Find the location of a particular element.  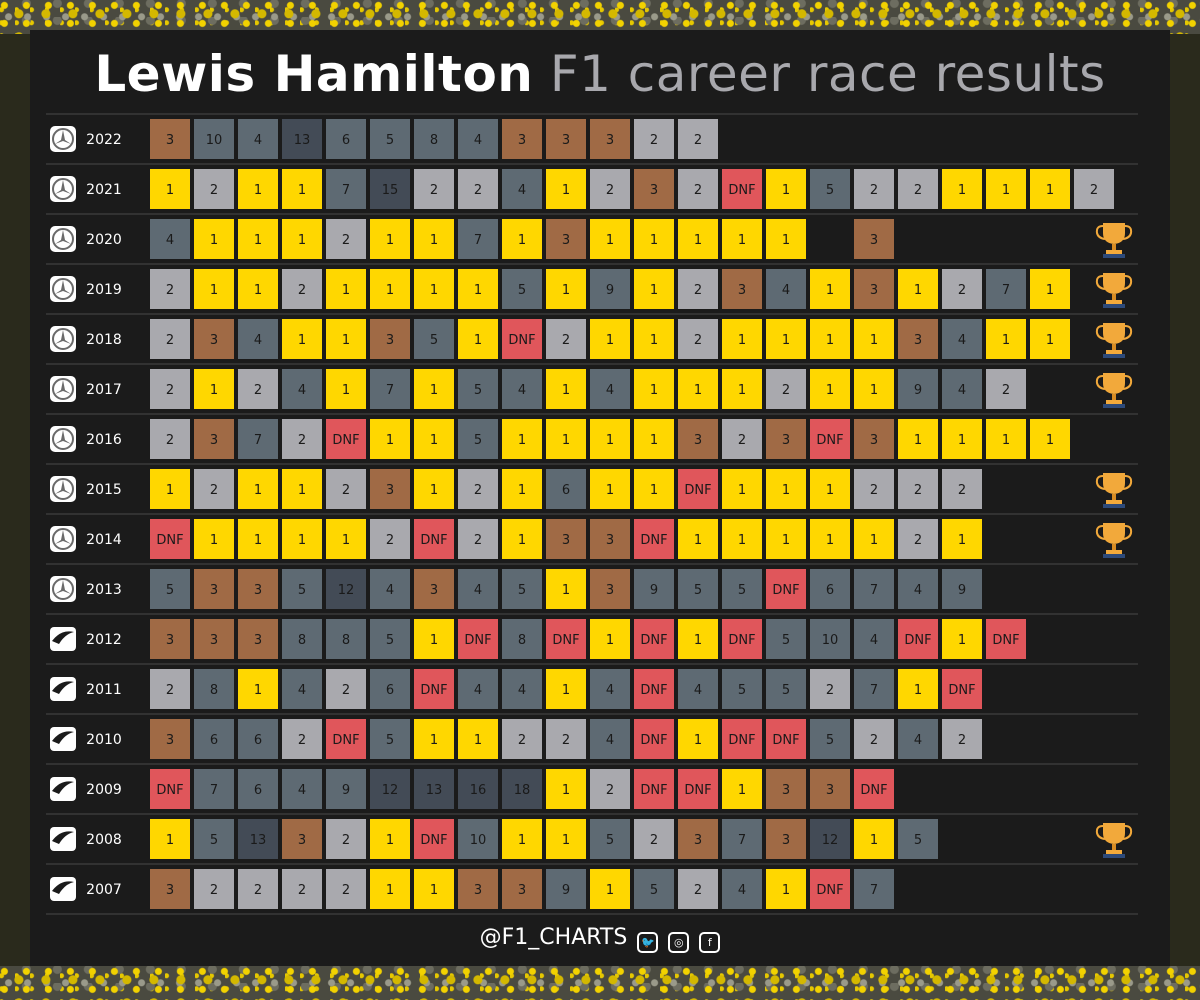

facebook-icon: f is located at coordinates (710, 942).